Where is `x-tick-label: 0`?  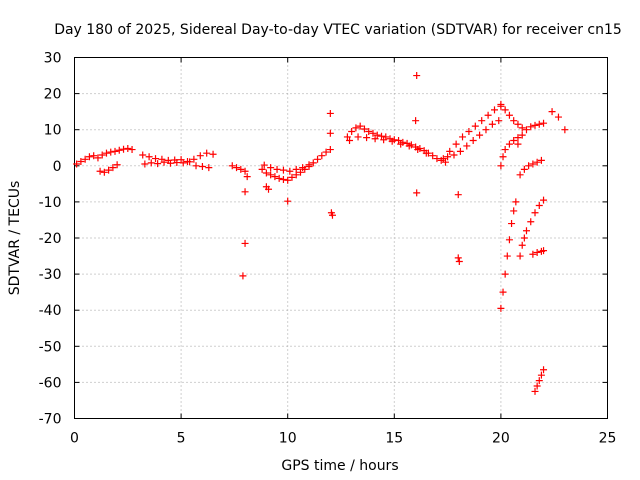 x-tick-label: 0 is located at coordinates (74, 439).